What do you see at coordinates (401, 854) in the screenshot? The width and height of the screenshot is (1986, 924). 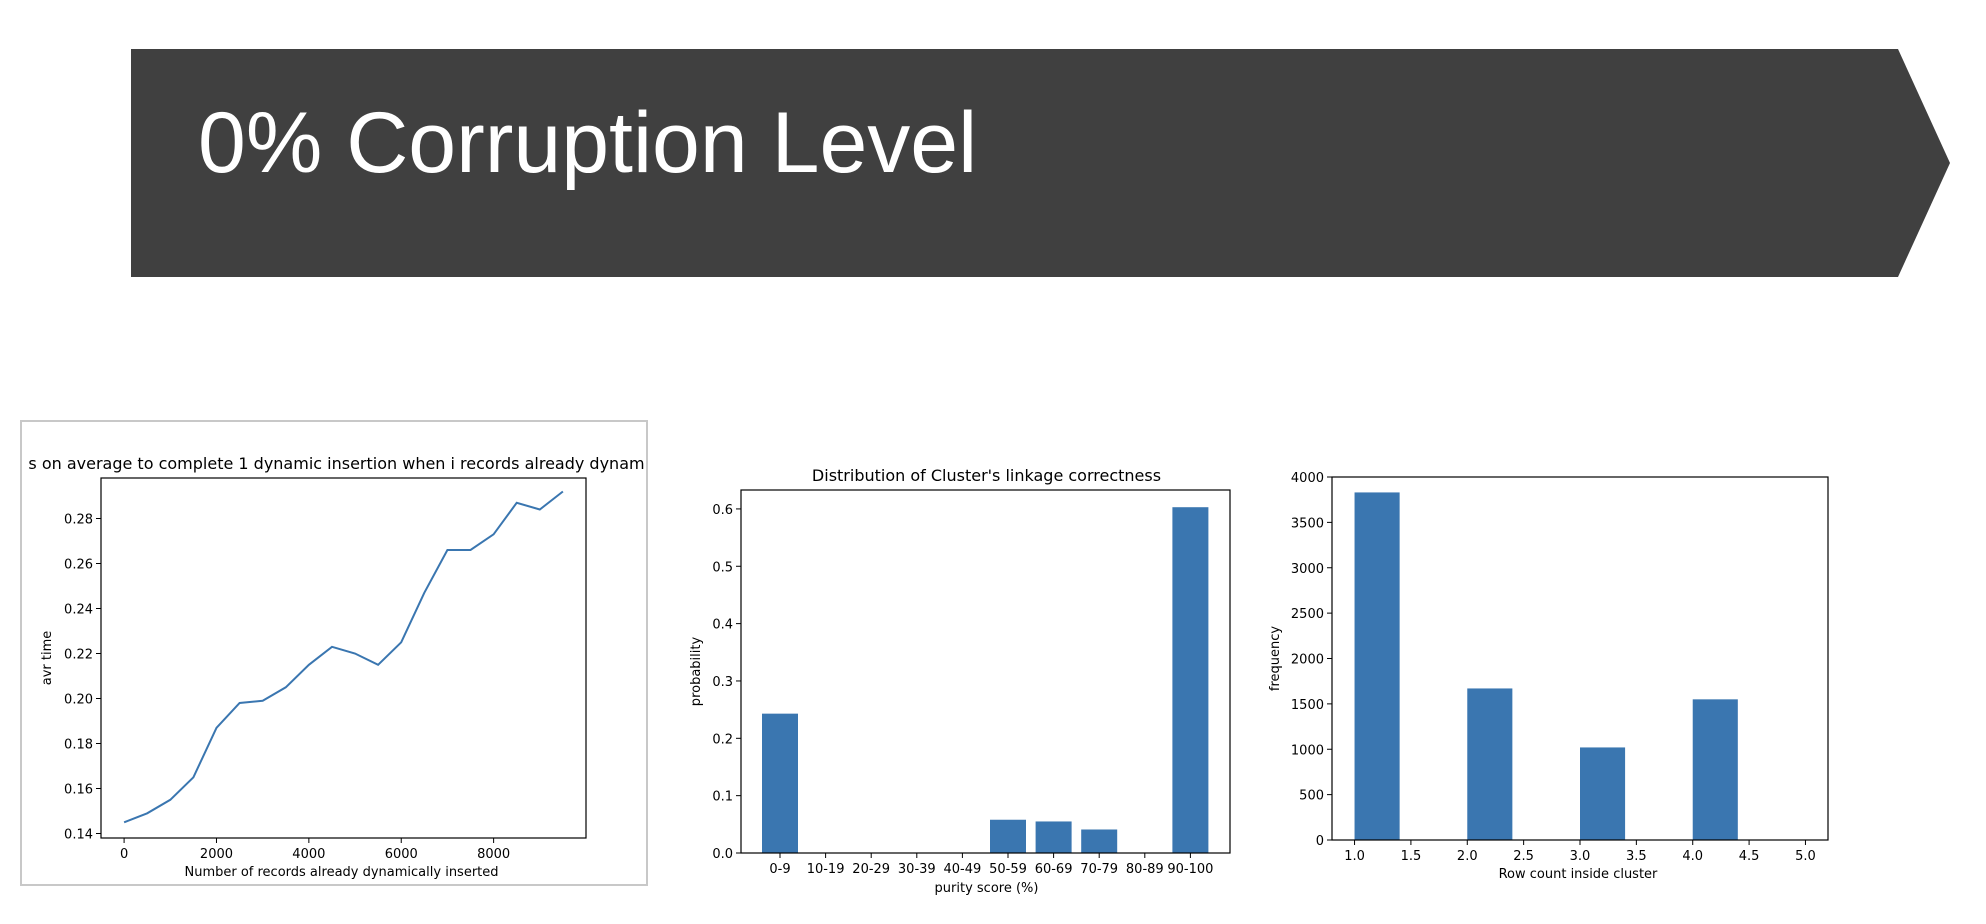 I see `x-tick-label: 6000` at bounding box center [401, 854].